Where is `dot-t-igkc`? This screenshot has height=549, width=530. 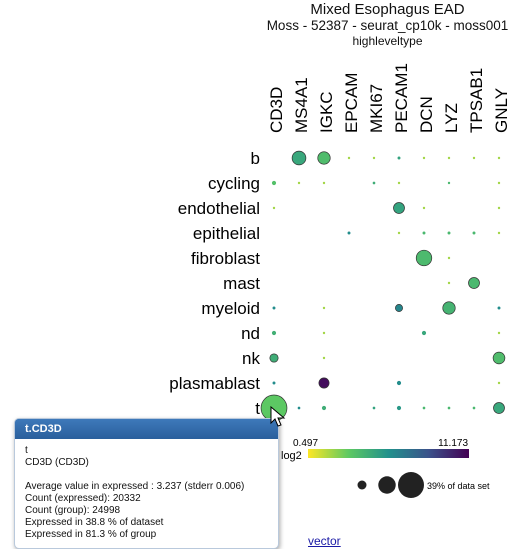 dot-t-igkc is located at coordinates (324, 408).